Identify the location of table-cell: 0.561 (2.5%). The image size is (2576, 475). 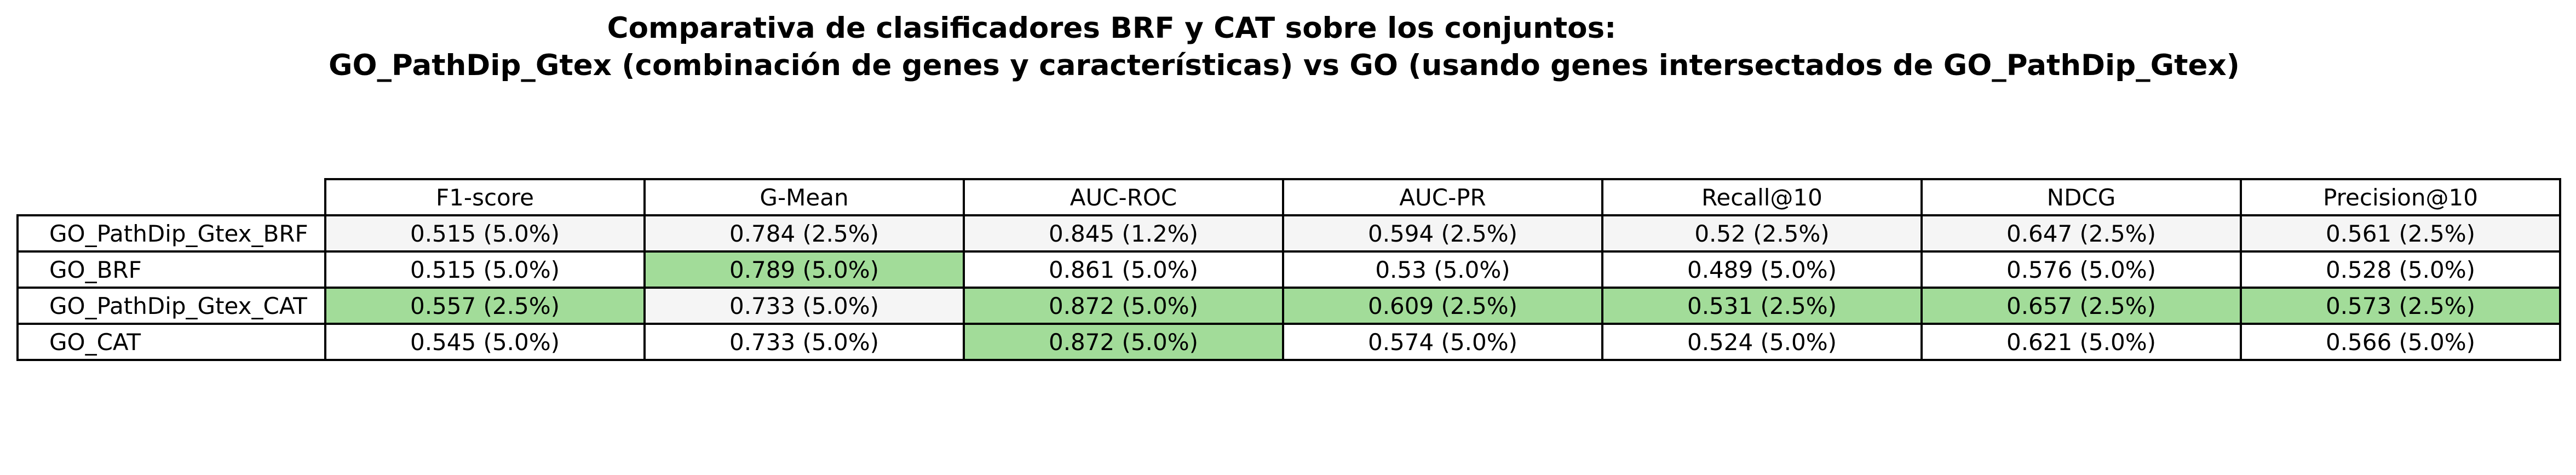
(2401, 233).